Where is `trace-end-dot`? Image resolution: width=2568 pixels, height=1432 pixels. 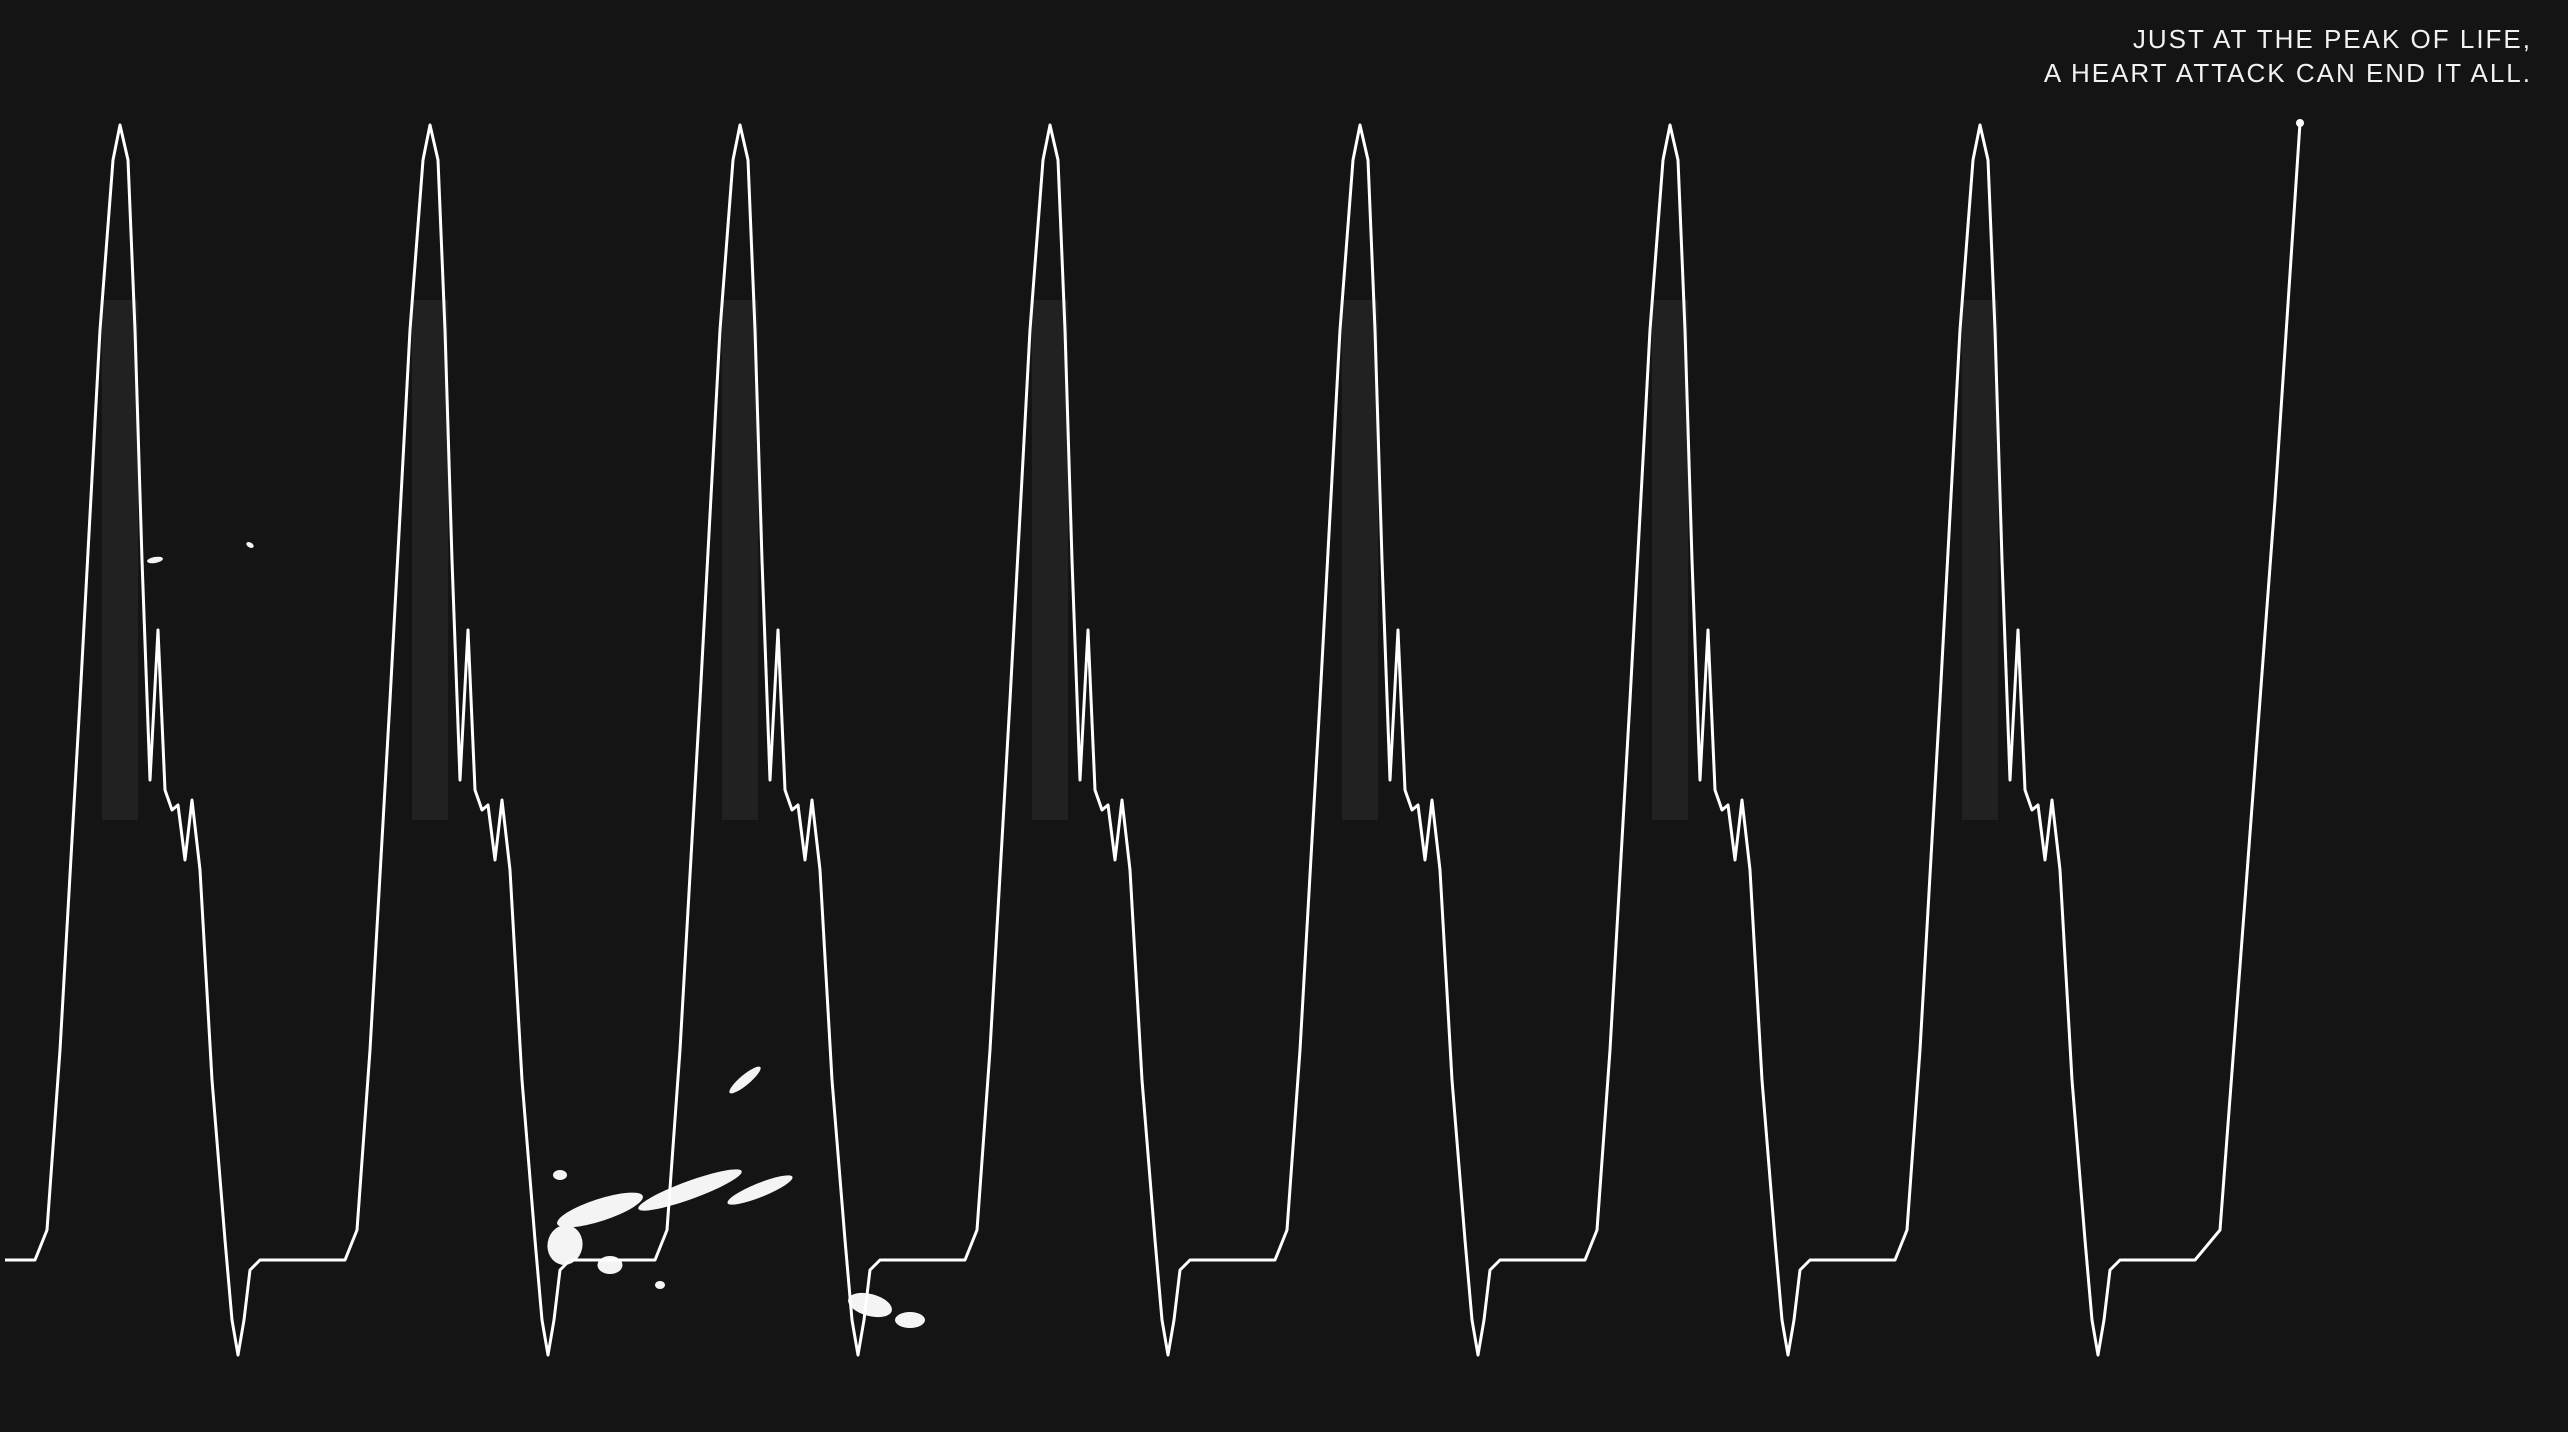
trace-end-dot is located at coordinates (2300, 123).